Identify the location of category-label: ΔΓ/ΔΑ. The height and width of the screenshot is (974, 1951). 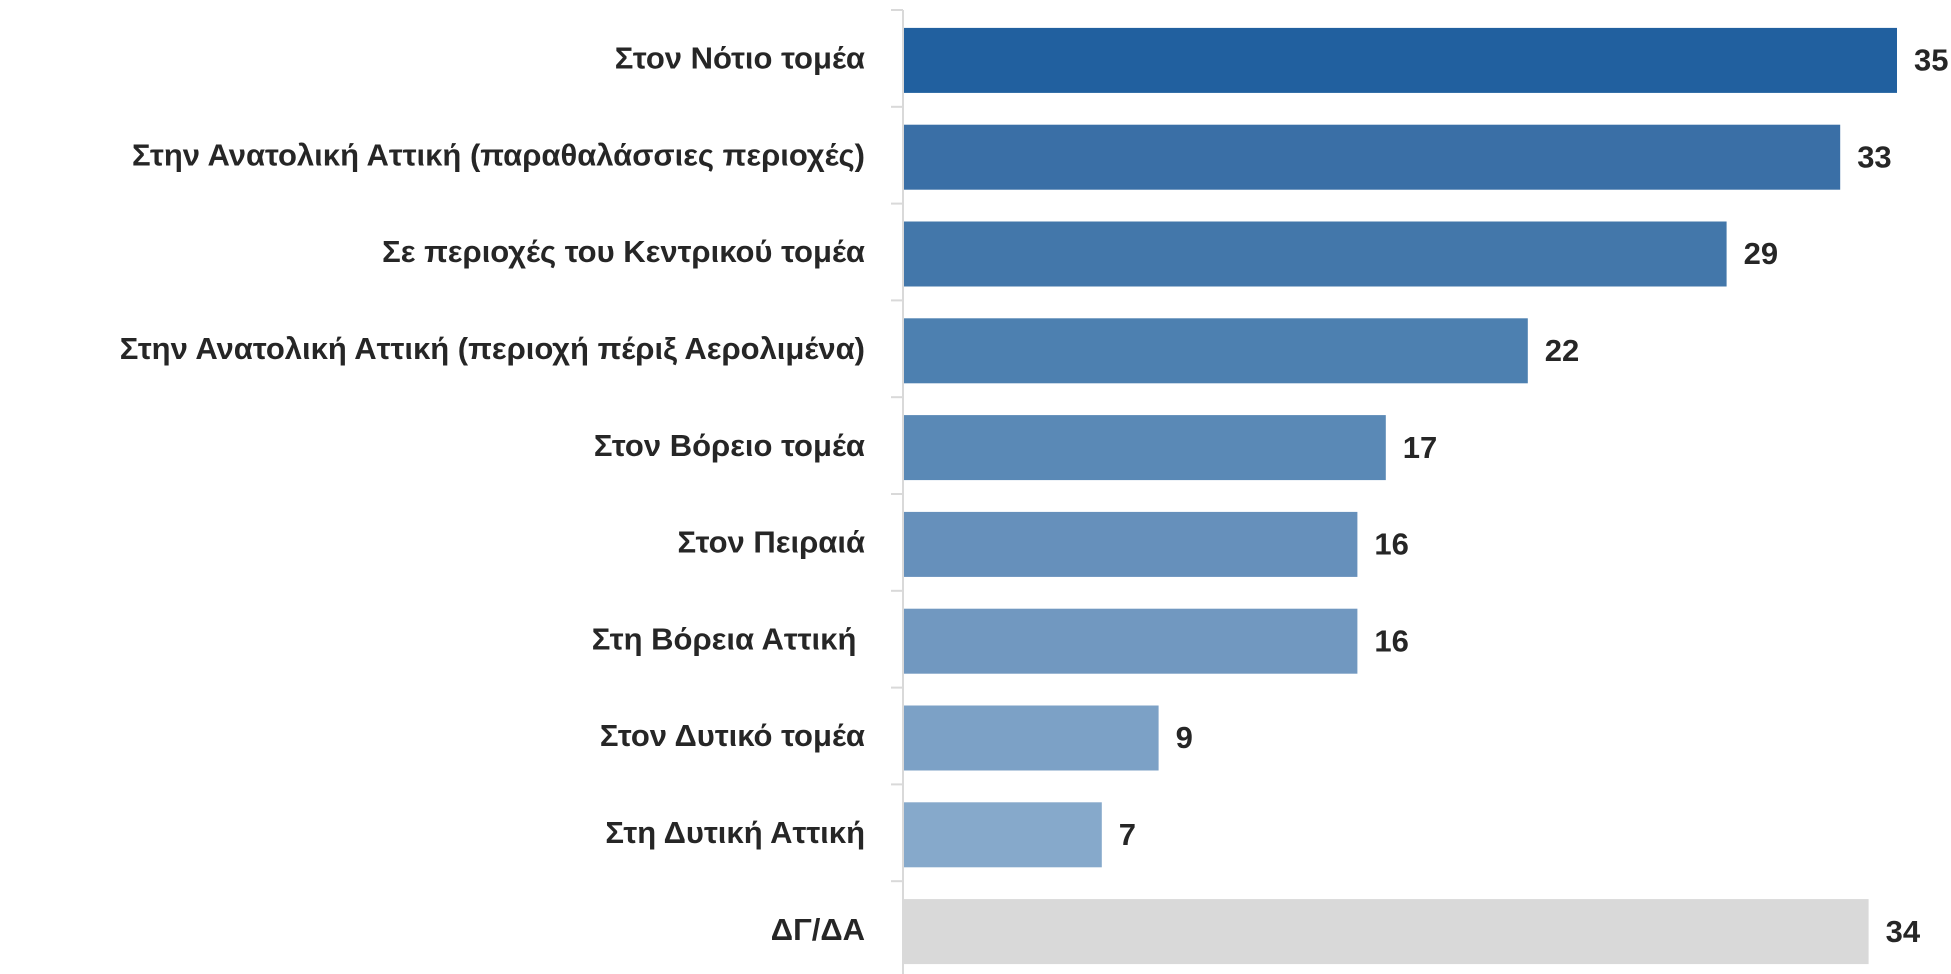
(818, 929).